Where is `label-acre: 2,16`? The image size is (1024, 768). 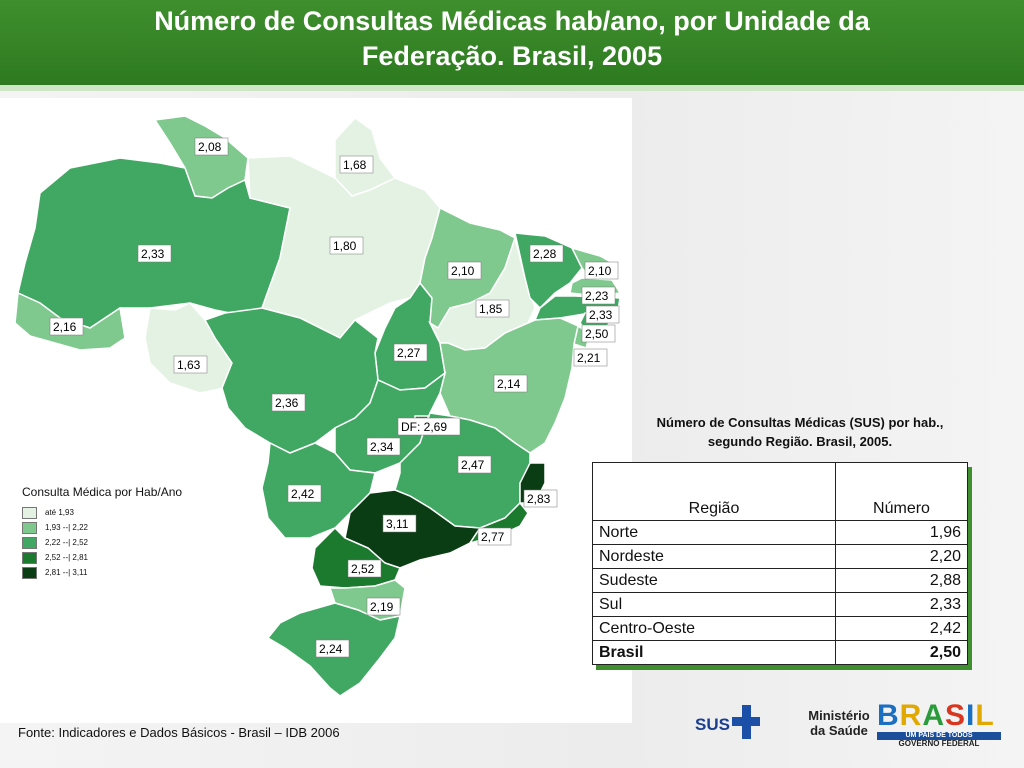 label-acre: 2,16 is located at coordinates (65, 327).